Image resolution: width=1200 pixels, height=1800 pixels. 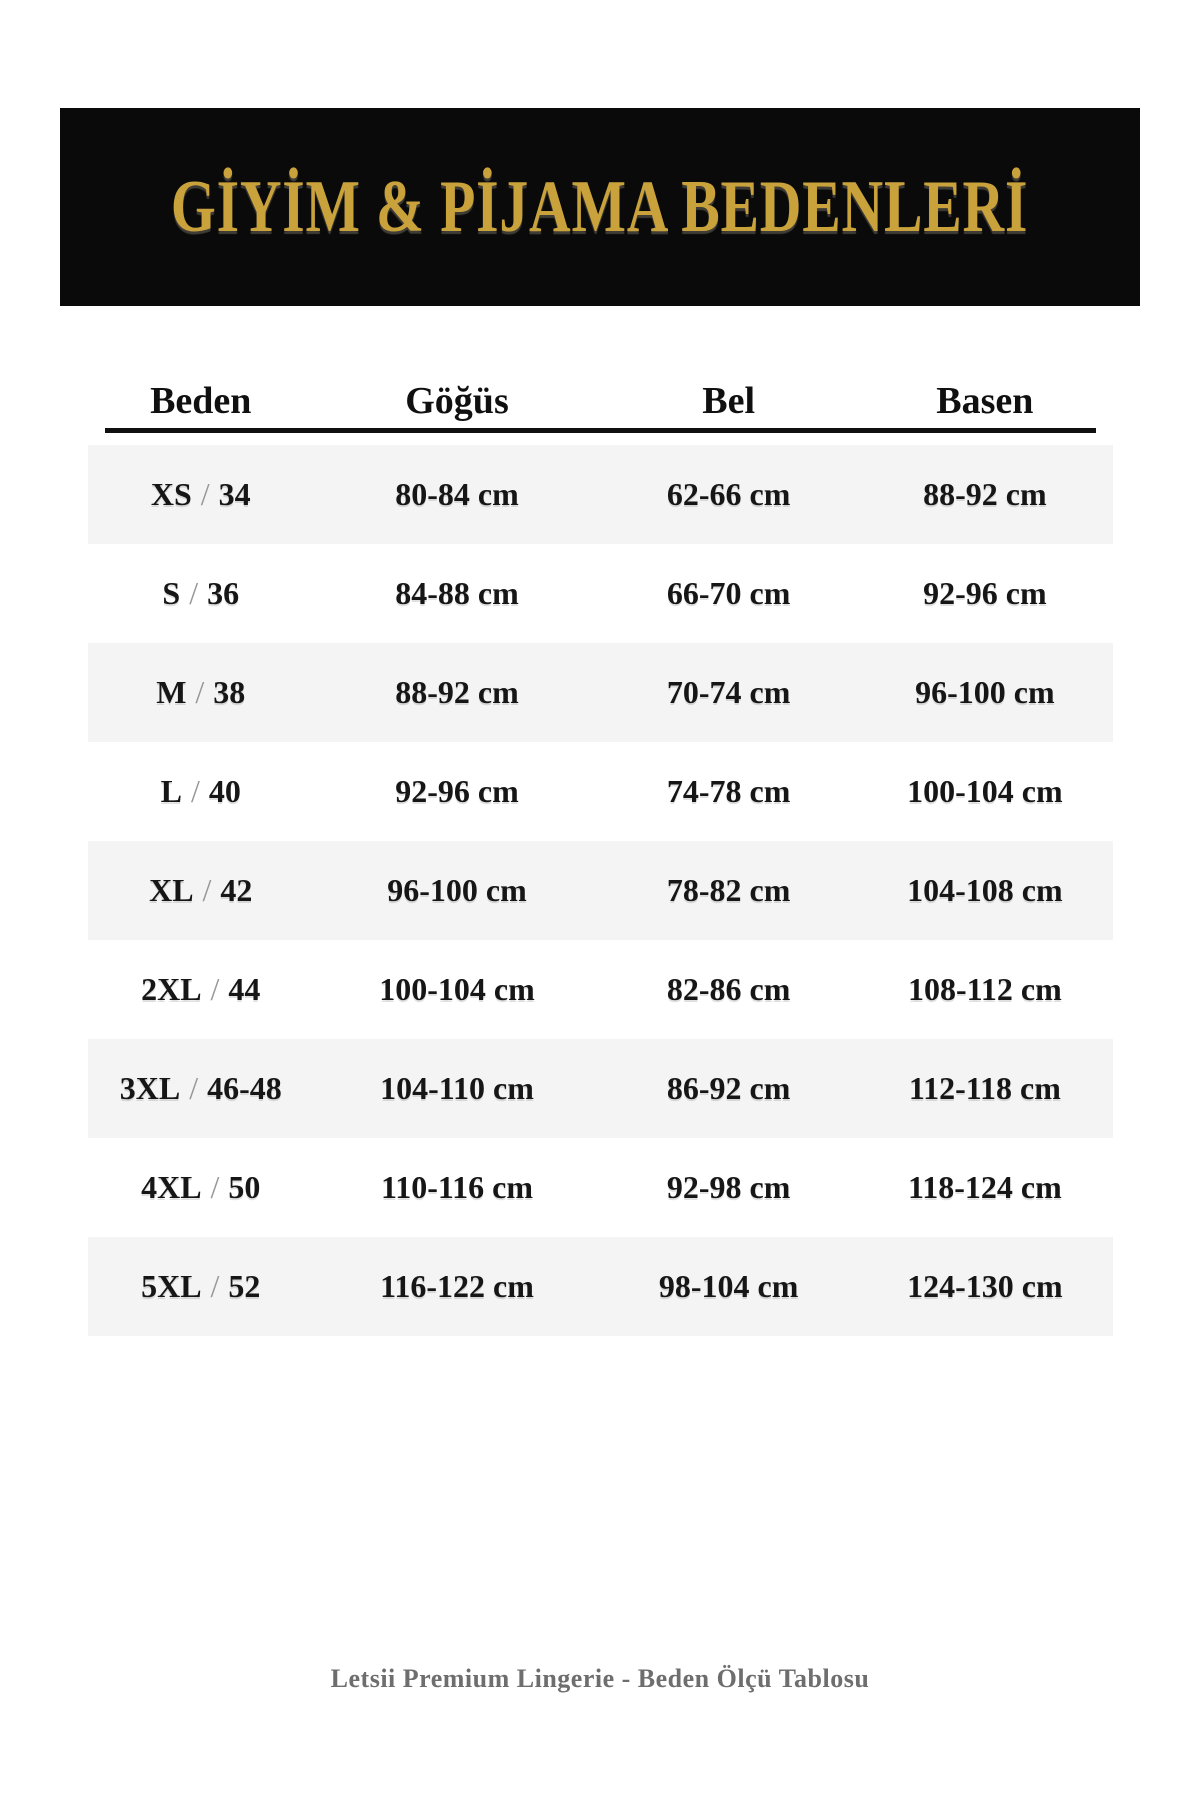 I want to click on eu-size-label: 42, so click(x=236, y=890).